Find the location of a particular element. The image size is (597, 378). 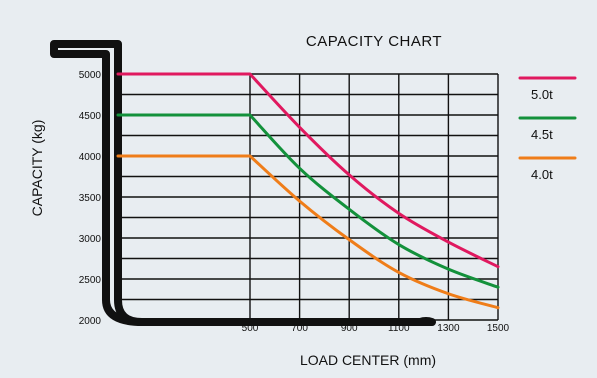

legend-label-4-5t: 4.5t is located at coordinates (542, 134).